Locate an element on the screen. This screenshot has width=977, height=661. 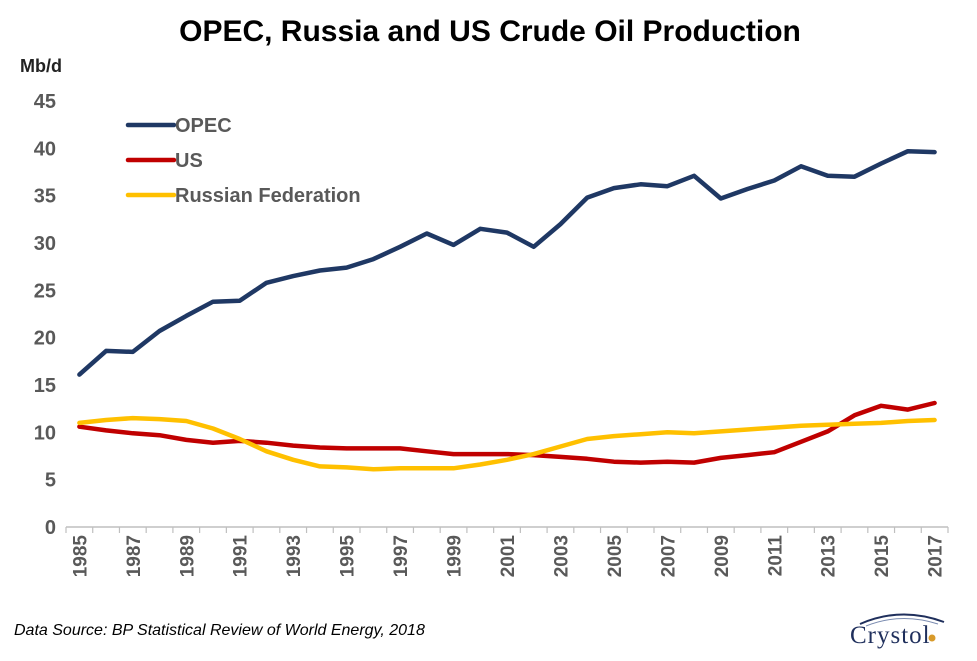
y-tick-label: 0 is located at coordinates (50, 528).